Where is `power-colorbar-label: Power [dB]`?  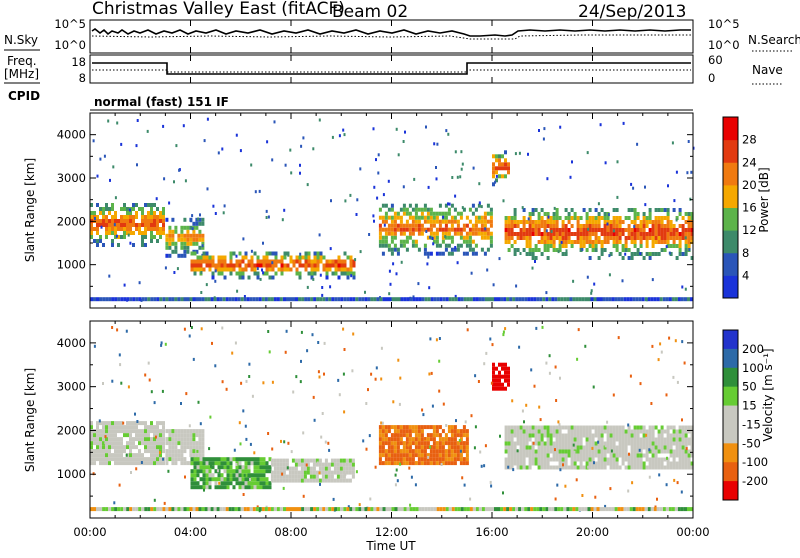 power-colorbar-label: Power [dB] is located at coordinates (764, 199).